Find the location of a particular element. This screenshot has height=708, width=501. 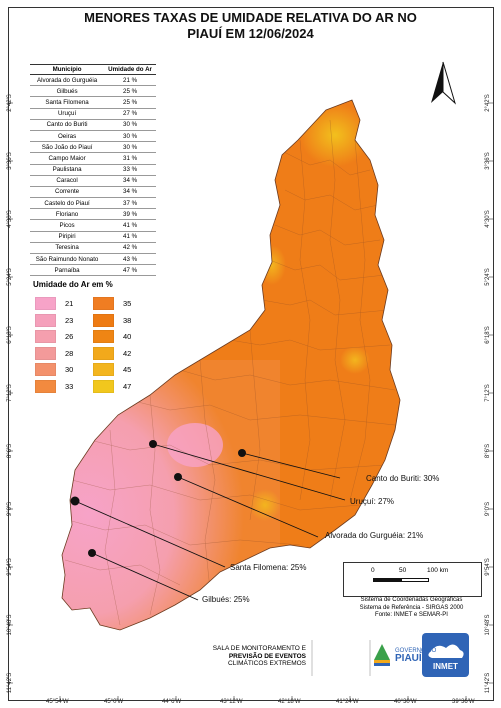

inmet-label: INMET is located at coordinates (445, 666).